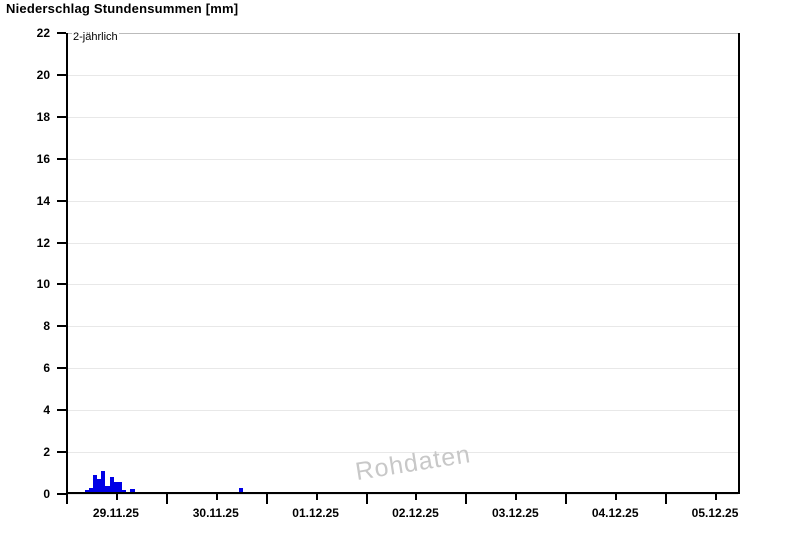  I want to click on threshold-line, so click(403, 33).